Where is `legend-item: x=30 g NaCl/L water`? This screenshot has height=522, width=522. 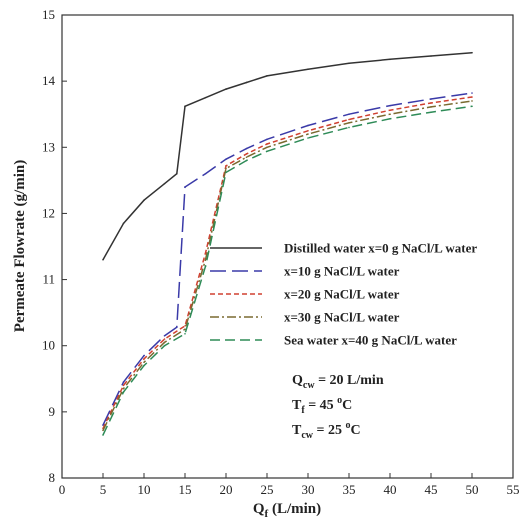 legend-item: x=30 g NaCl/L water is located at coordinates (305, 317).